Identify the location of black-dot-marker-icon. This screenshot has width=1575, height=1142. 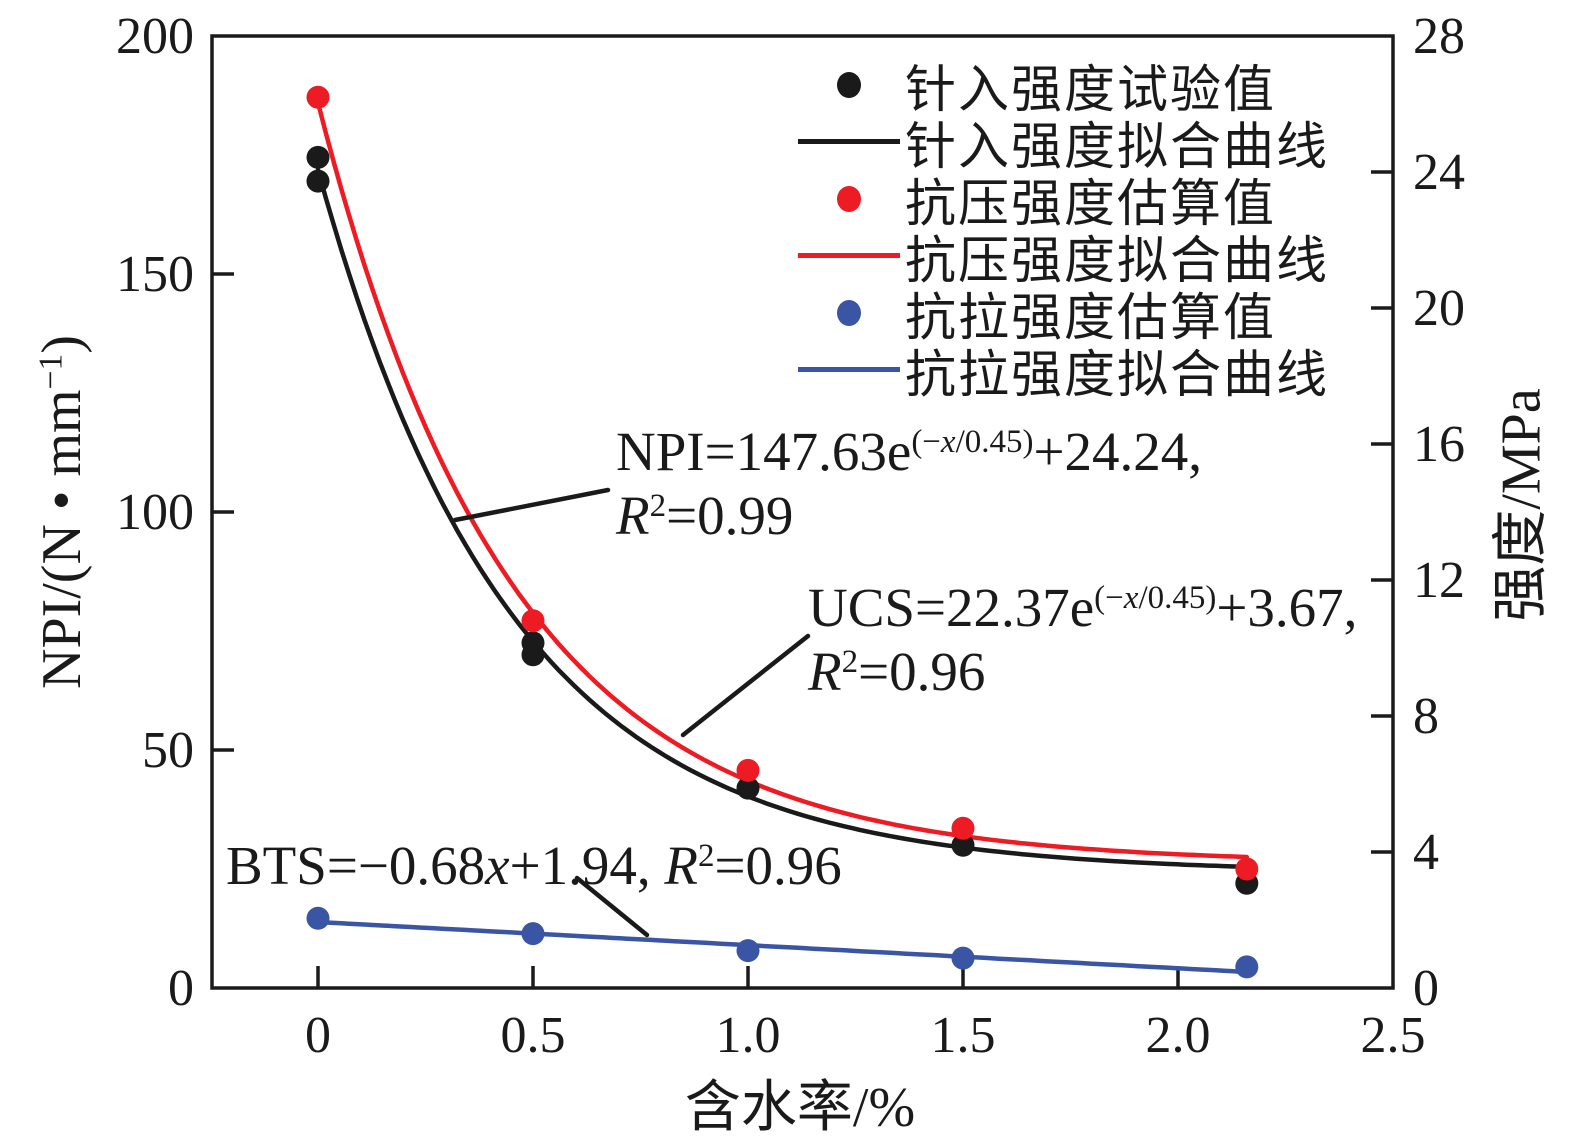
(849, 84).